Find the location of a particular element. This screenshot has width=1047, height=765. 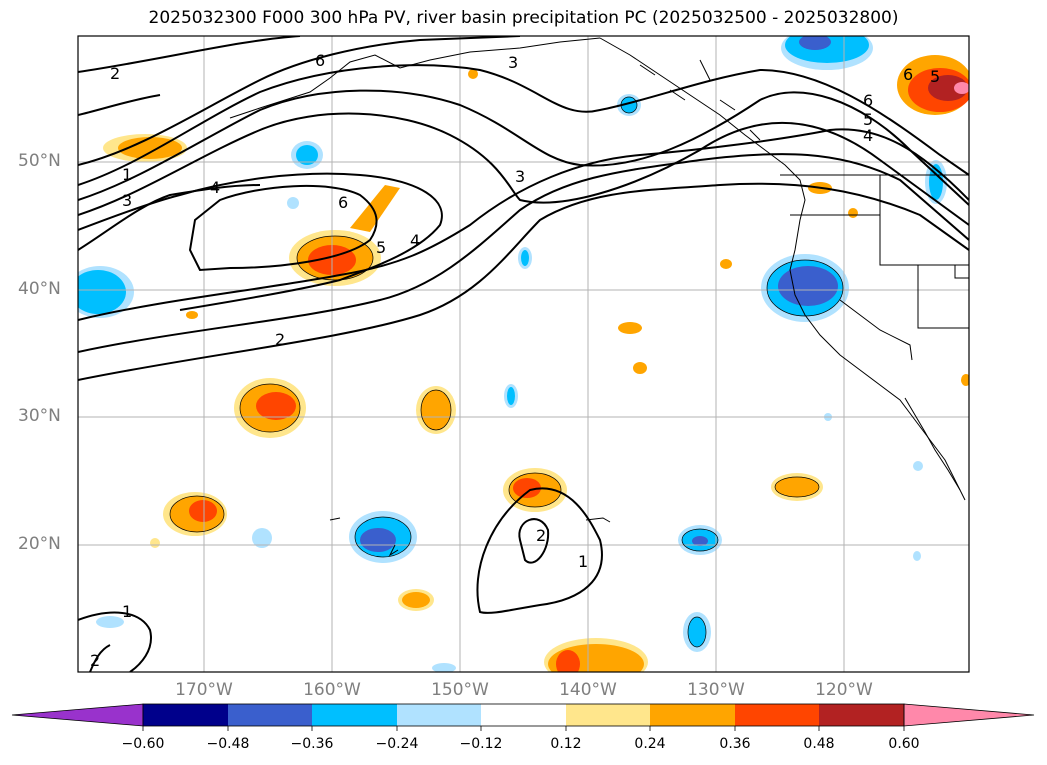

contour-label-3-w: 3 is located at coordinates (127, 200).